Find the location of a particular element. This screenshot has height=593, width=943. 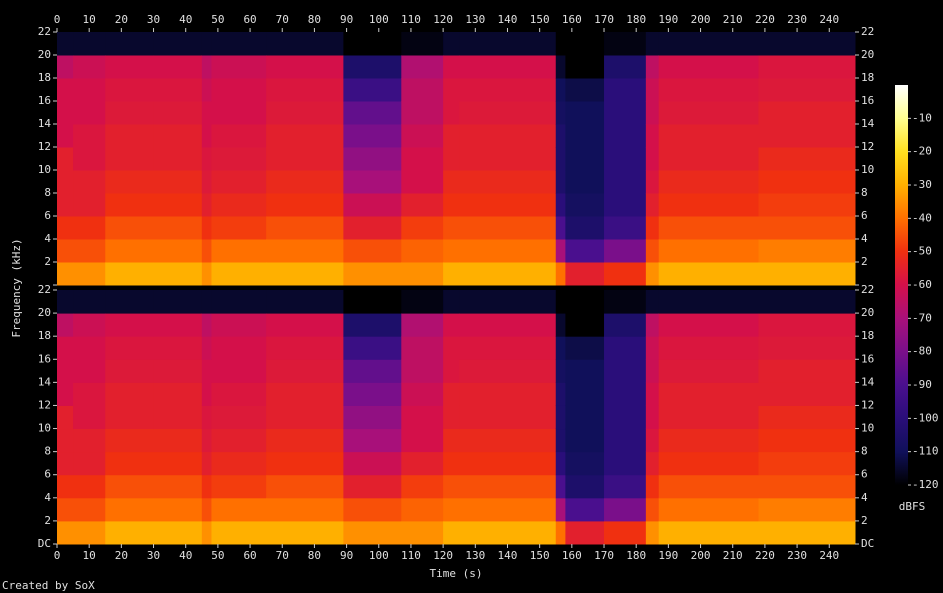

y-tick-label: 18 is located at coordinates (867, 77).